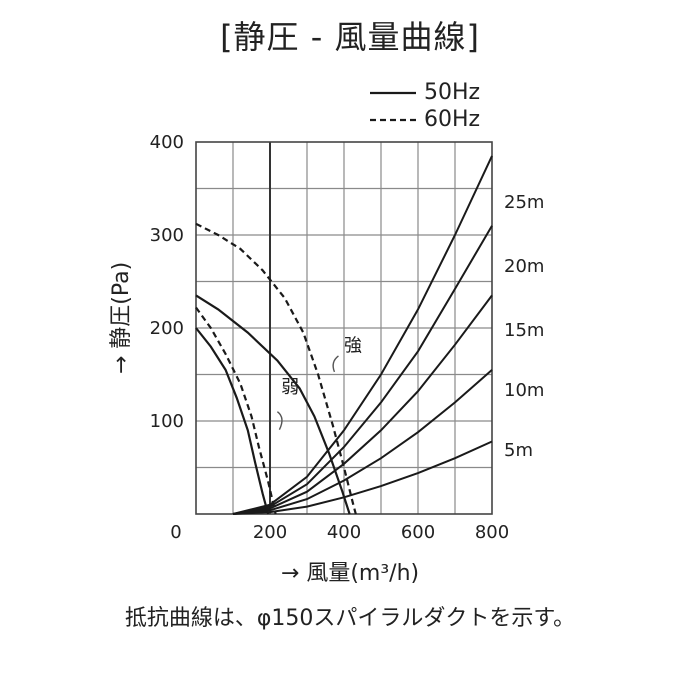  Describe the element at coordinates (167, 328) in the screenshot. I see `y-tick-label: 200` at that location.